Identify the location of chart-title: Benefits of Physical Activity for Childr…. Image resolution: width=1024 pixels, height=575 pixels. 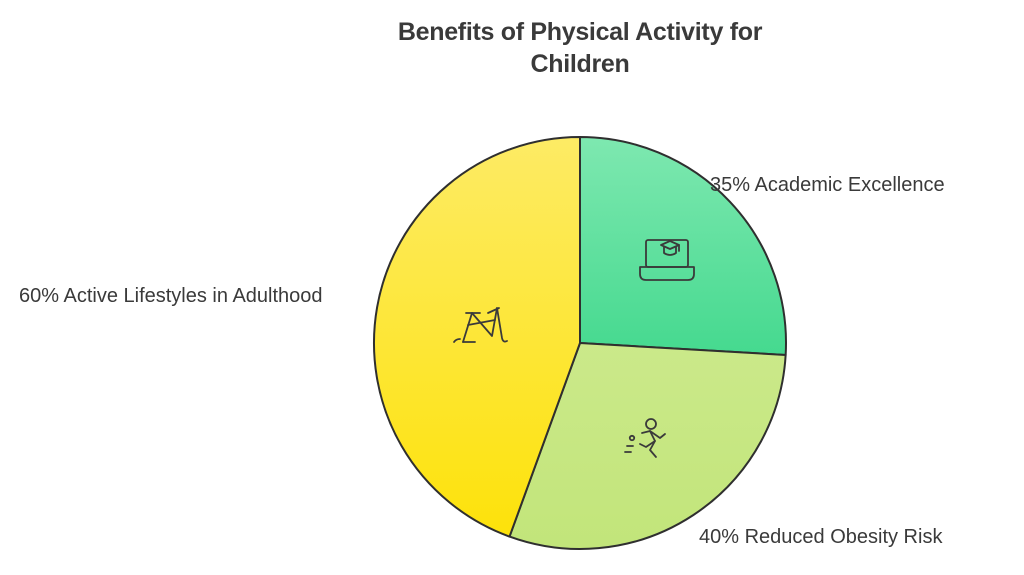
(512, 48).